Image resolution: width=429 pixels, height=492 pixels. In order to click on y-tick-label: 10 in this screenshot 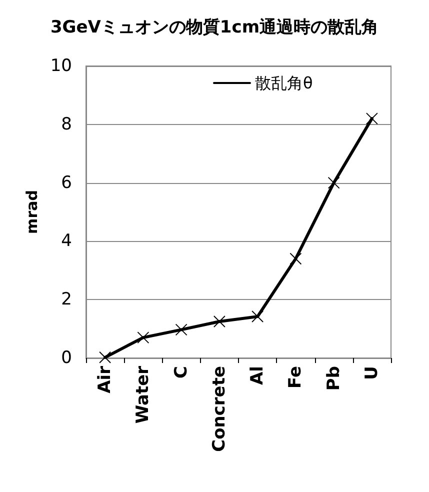, I will do `click(61, 66)`.